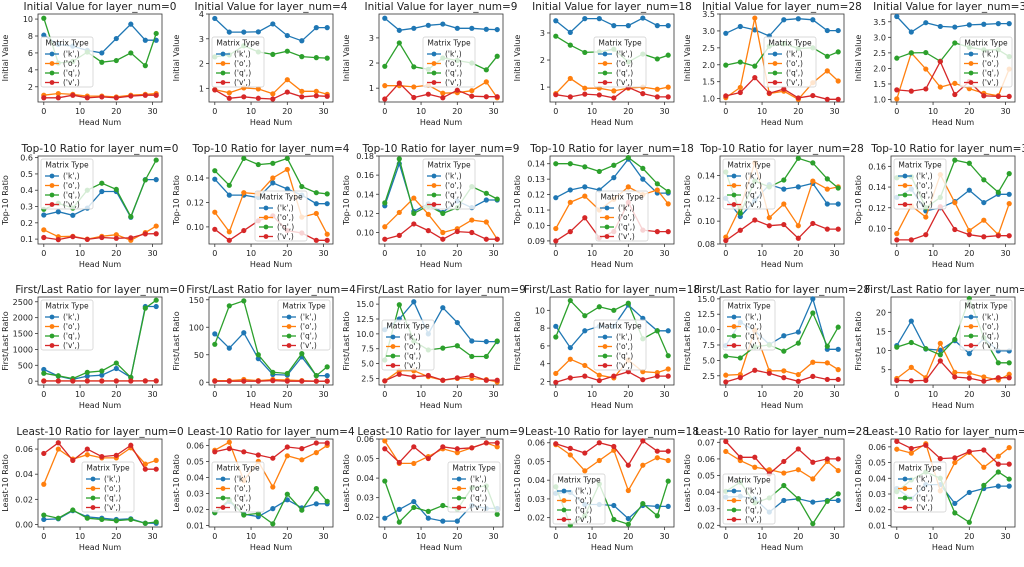 The image size is (1024, 567). What do you see at coordinates (365, 517) in the screenshot?
I see `y-tick-label: 0.02` at bounding box center [365, 517].